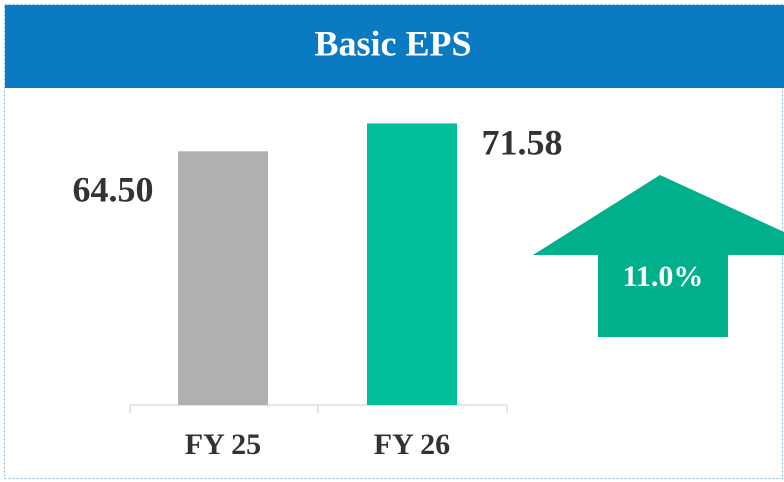 This screenshot has height=482, width=784. I want to click on arrow-shape, so click(658, 256).